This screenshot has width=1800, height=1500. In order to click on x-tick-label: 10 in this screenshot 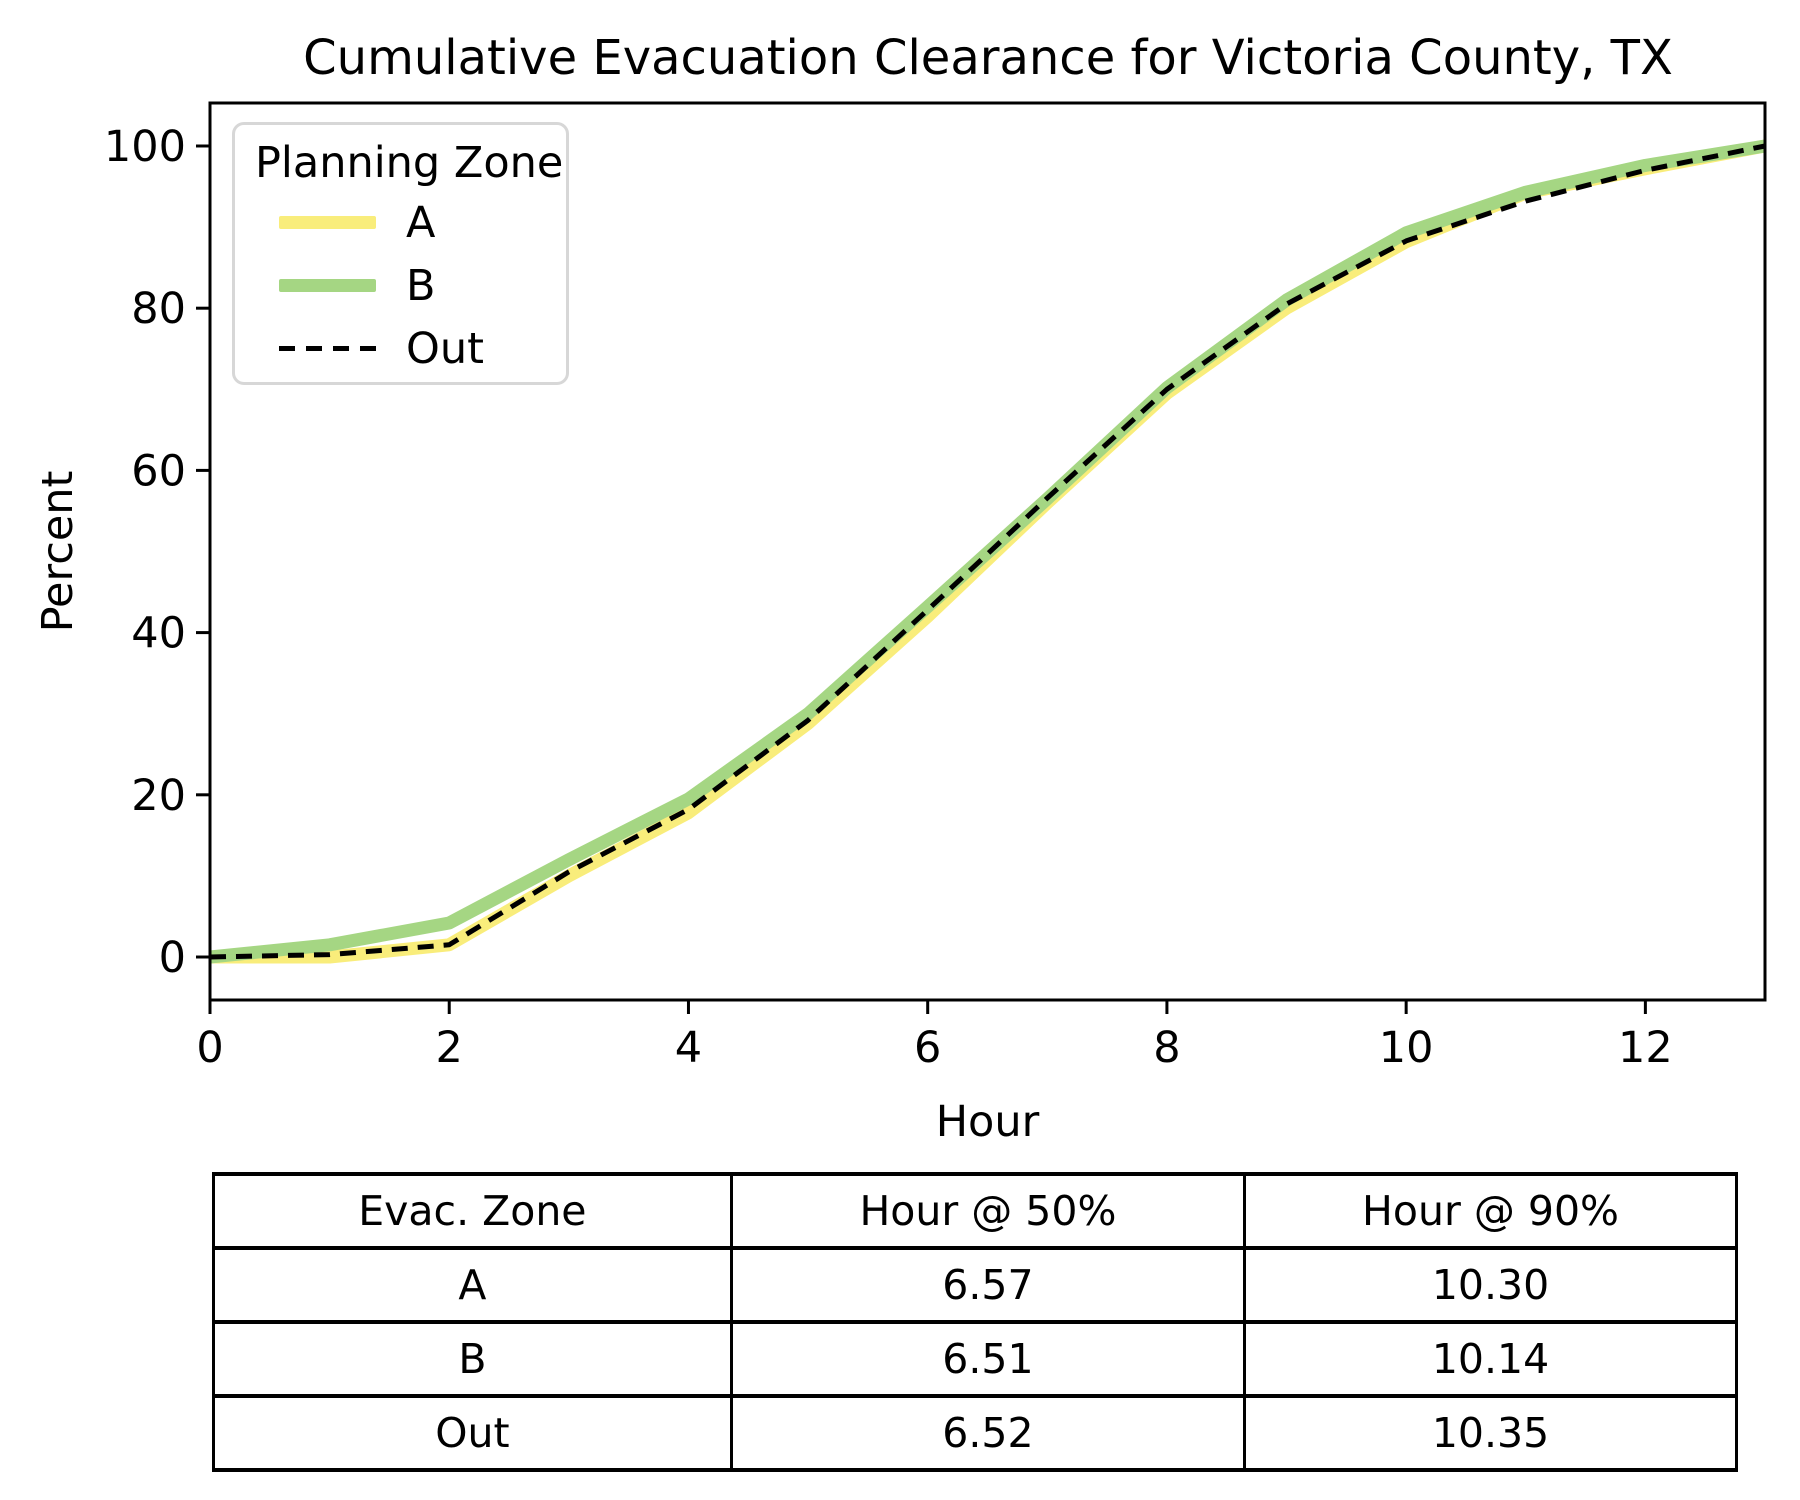, I will do `click(1406, 1048)`.